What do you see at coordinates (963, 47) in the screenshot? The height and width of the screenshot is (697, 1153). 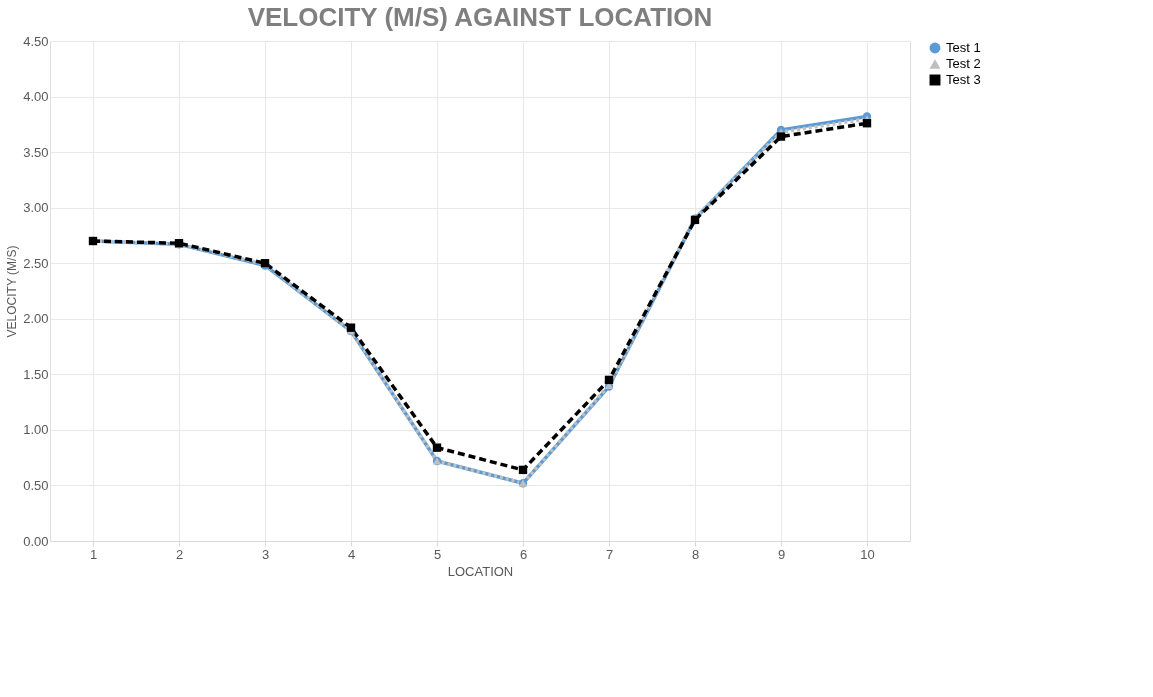 I see `legend-label: Test 1` at bounding box center [963, 47].